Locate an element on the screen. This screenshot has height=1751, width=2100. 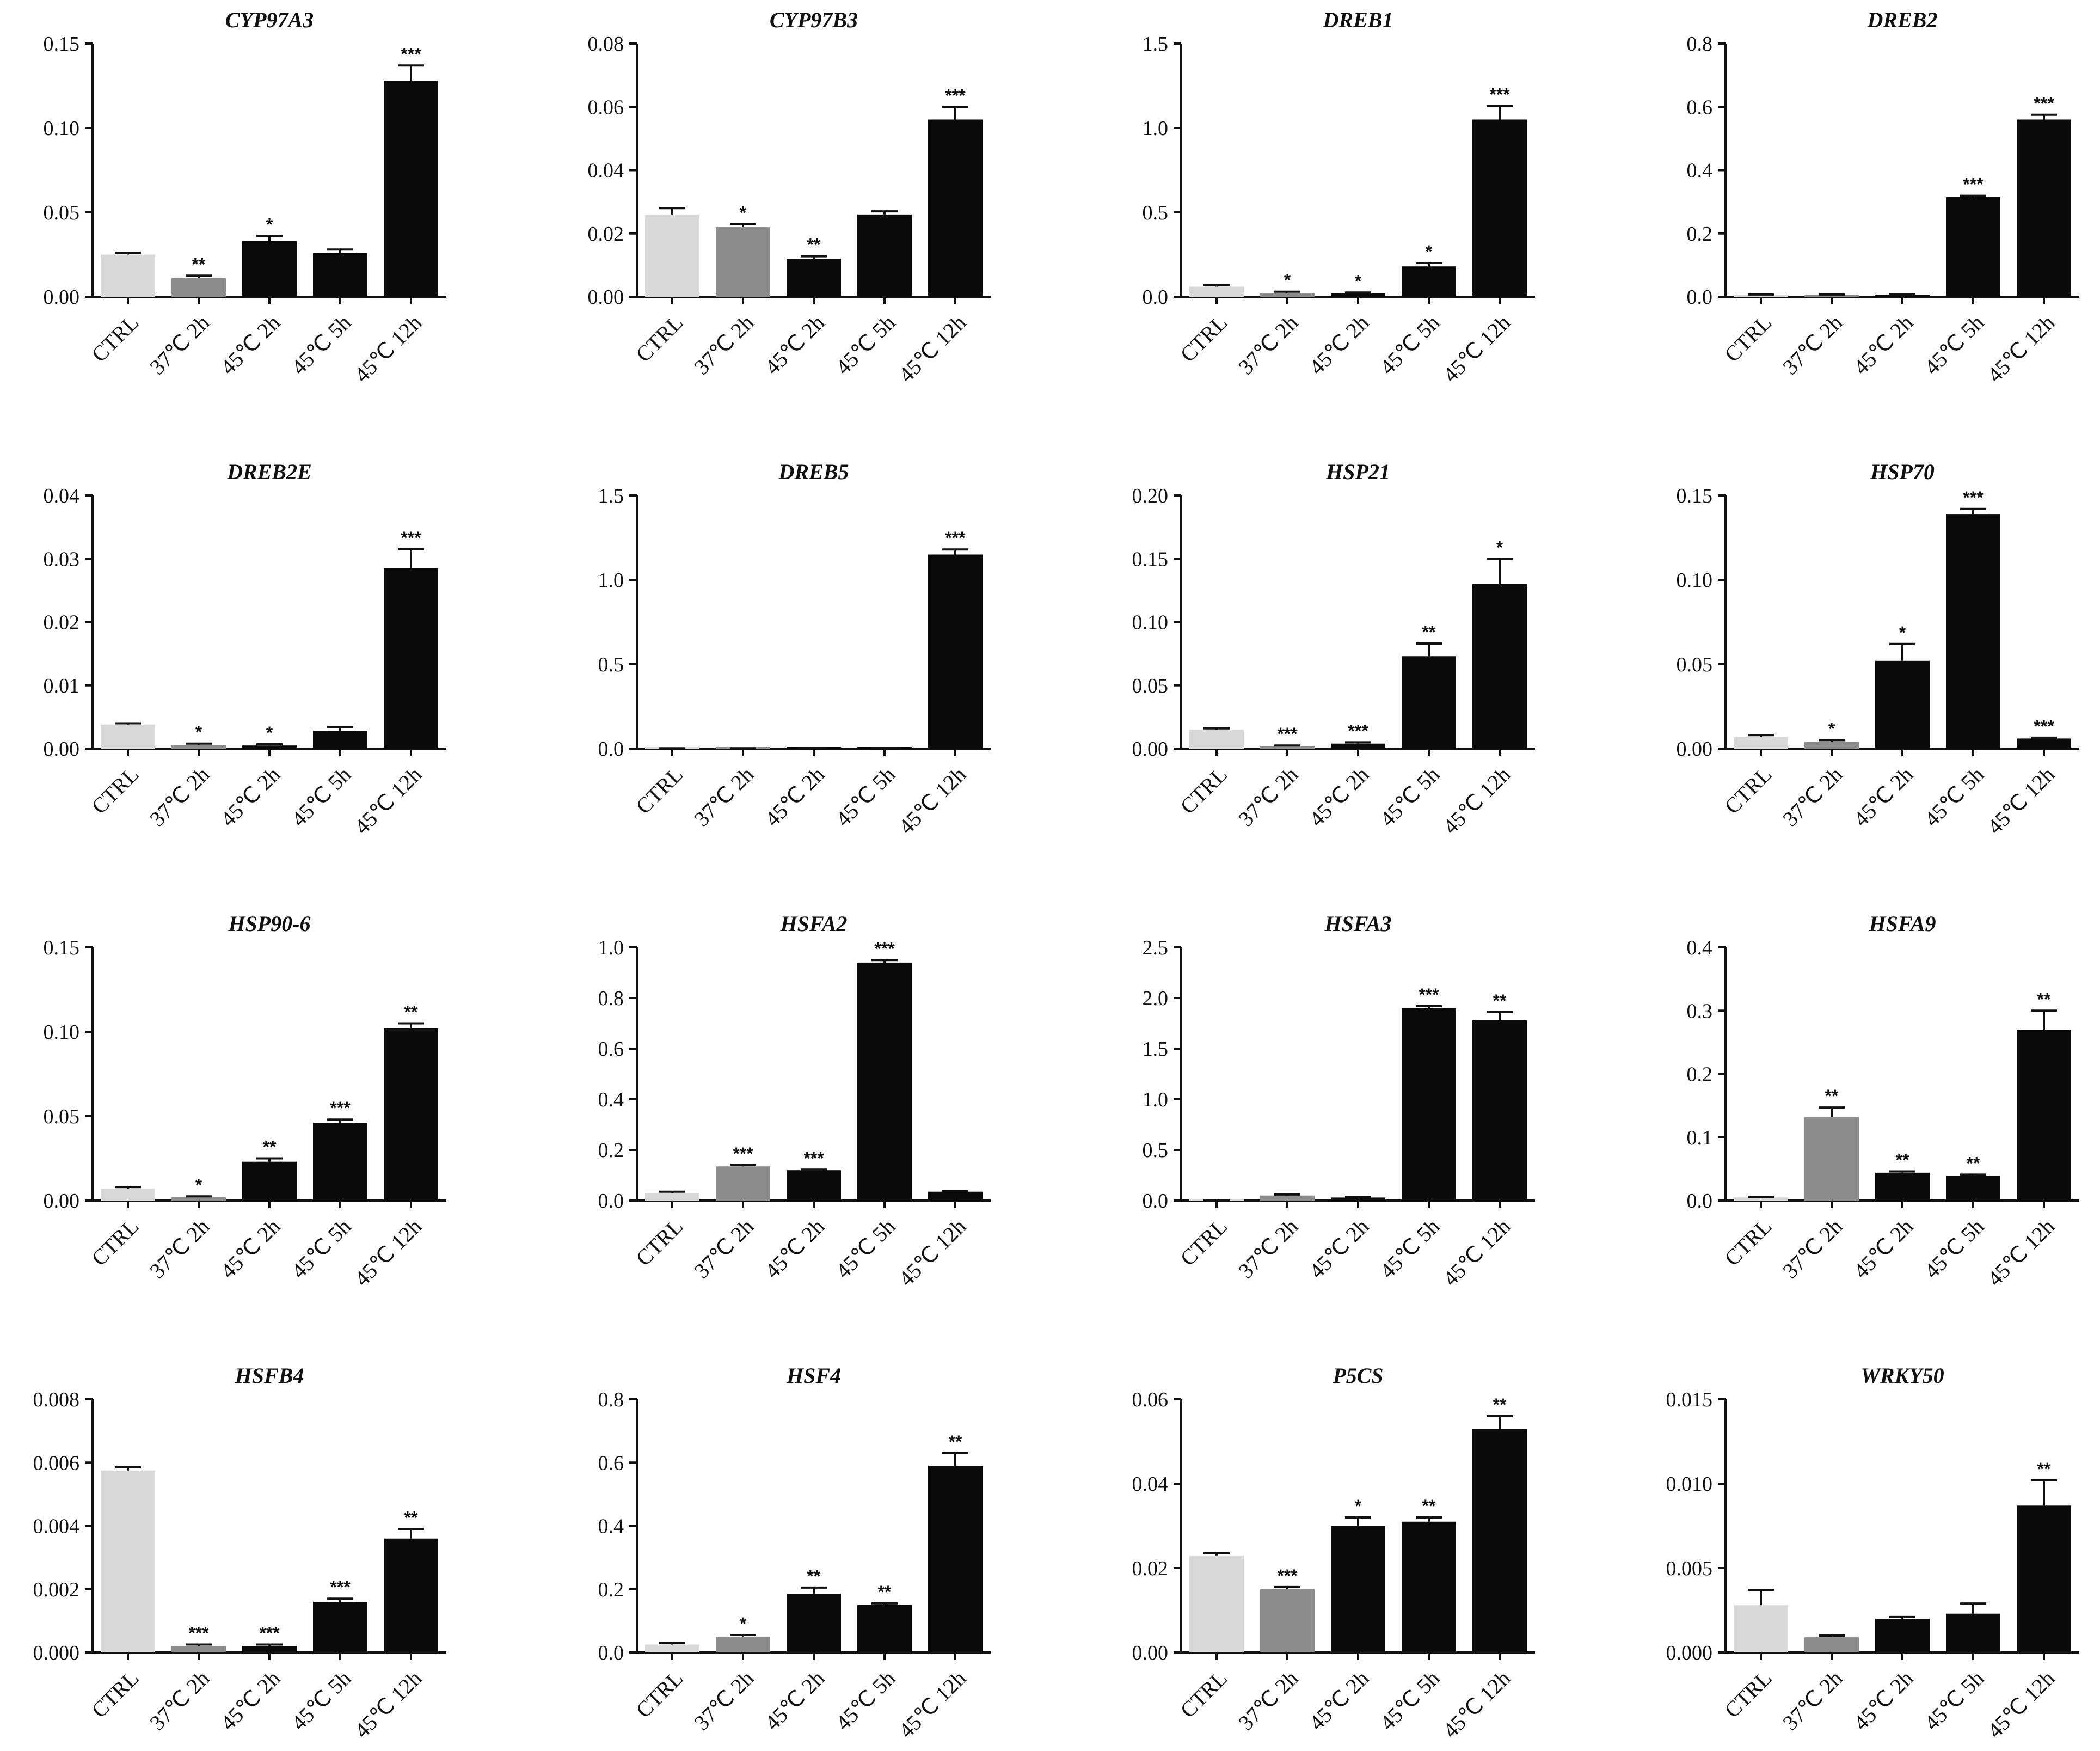
y-tick-label: 0.015 is located at coordinates (1689, 1399).